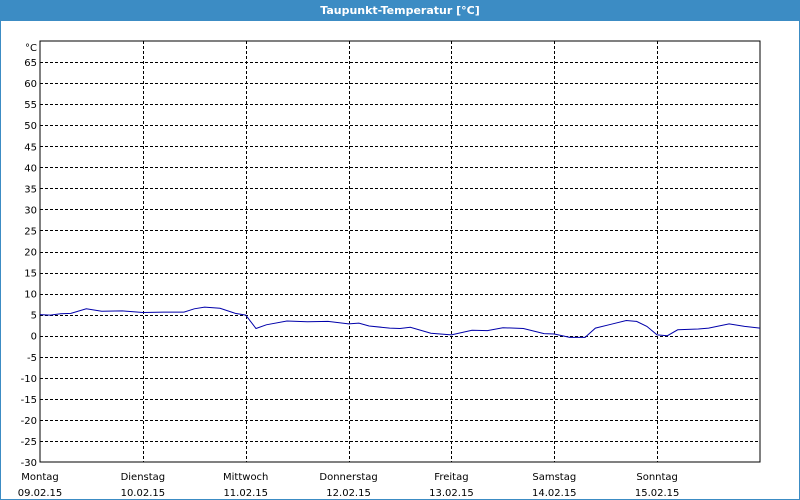 The image size is (800, 500). Describe the element at coordinates (30, 210) in the screenshot. I see `y-tick-label: 30` at that location.